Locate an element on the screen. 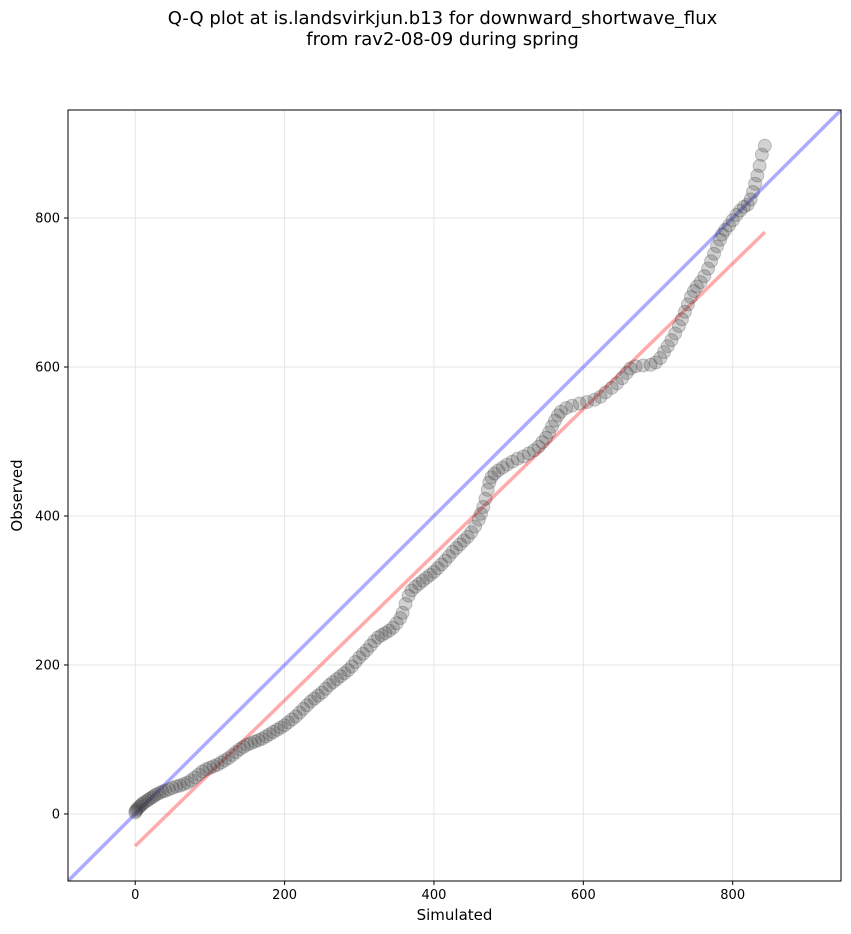 The width and height of the screenshot is (851, 934). y-axis-label: Observed is located at coordinates (17, 495).